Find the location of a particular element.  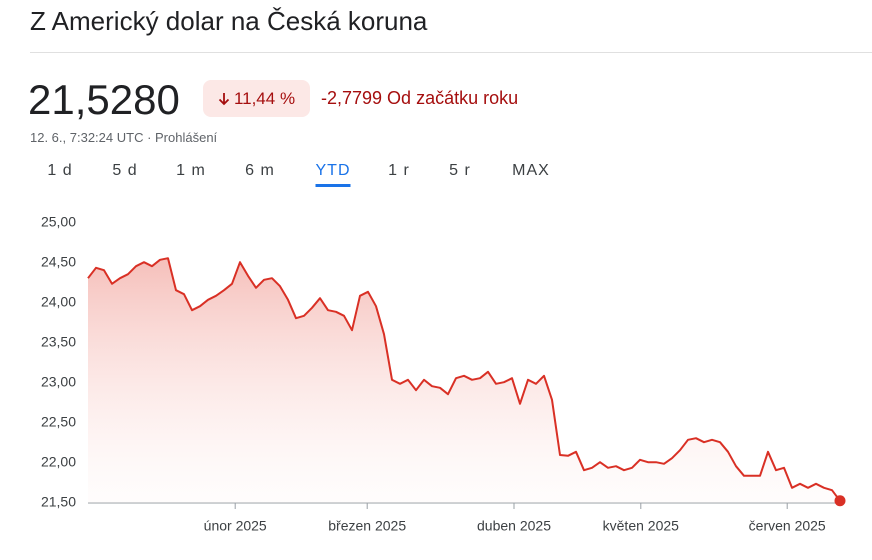

y-tick-label: 23,00 is located at coordinates (58, 382).